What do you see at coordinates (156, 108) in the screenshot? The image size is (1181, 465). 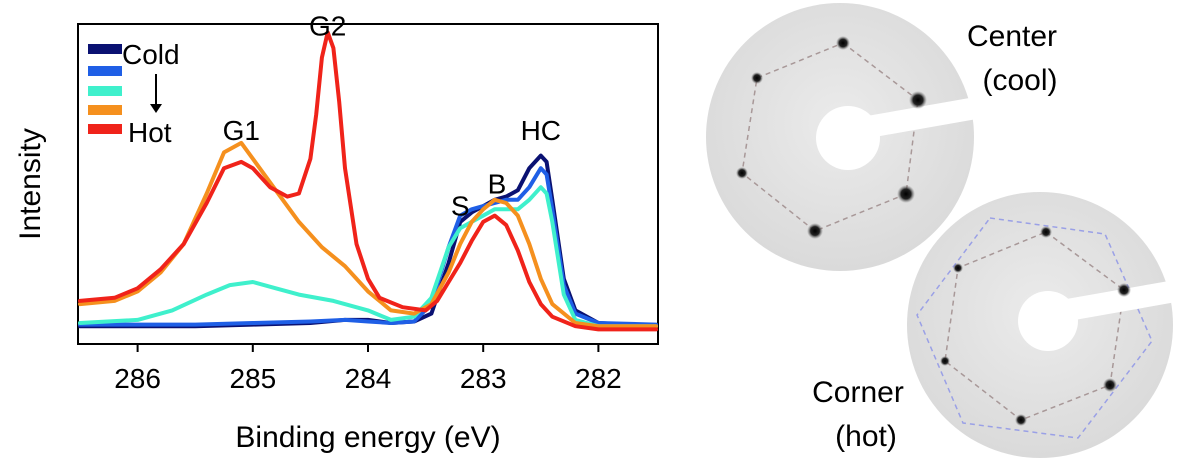 I see `legend-arrow-icon` at bounding box center [156, 108].